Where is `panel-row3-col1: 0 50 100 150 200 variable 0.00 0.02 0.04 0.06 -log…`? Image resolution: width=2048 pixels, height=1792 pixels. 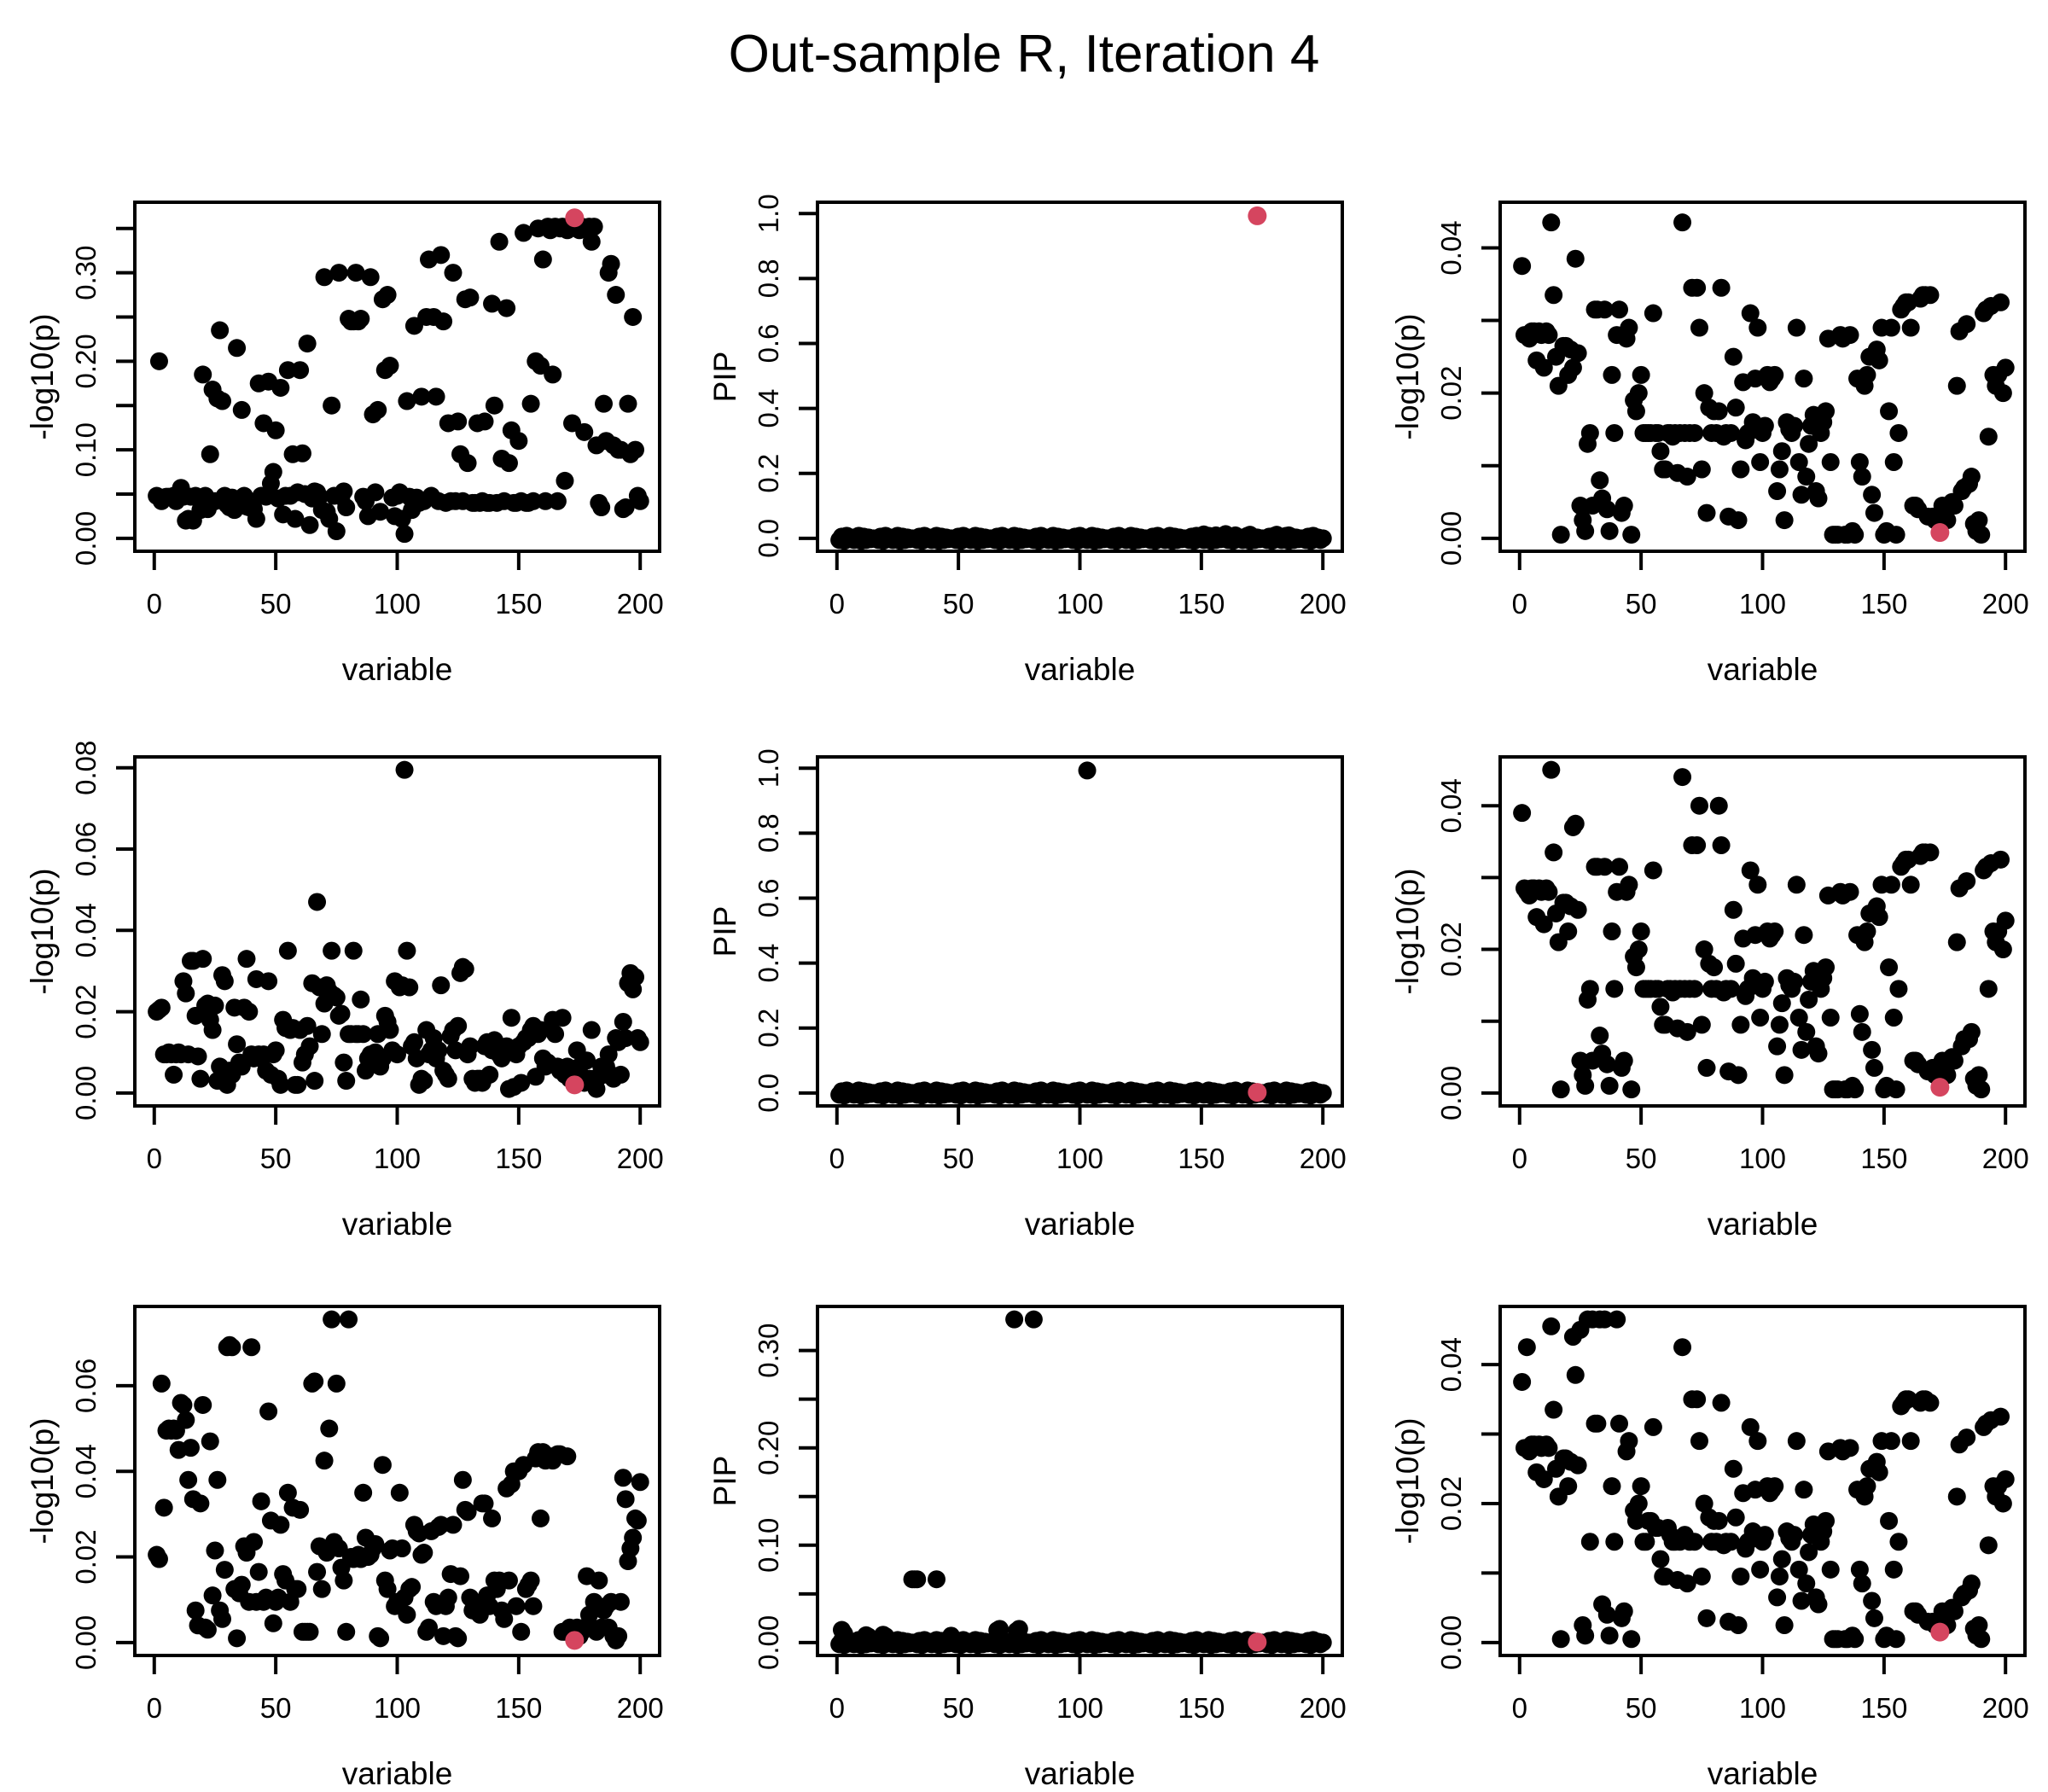
panel-row3-col1: 0 50 100 150 200 variable 0.00 0.02 0.04 0.06 -log… is located at coordinates (344, 1548).